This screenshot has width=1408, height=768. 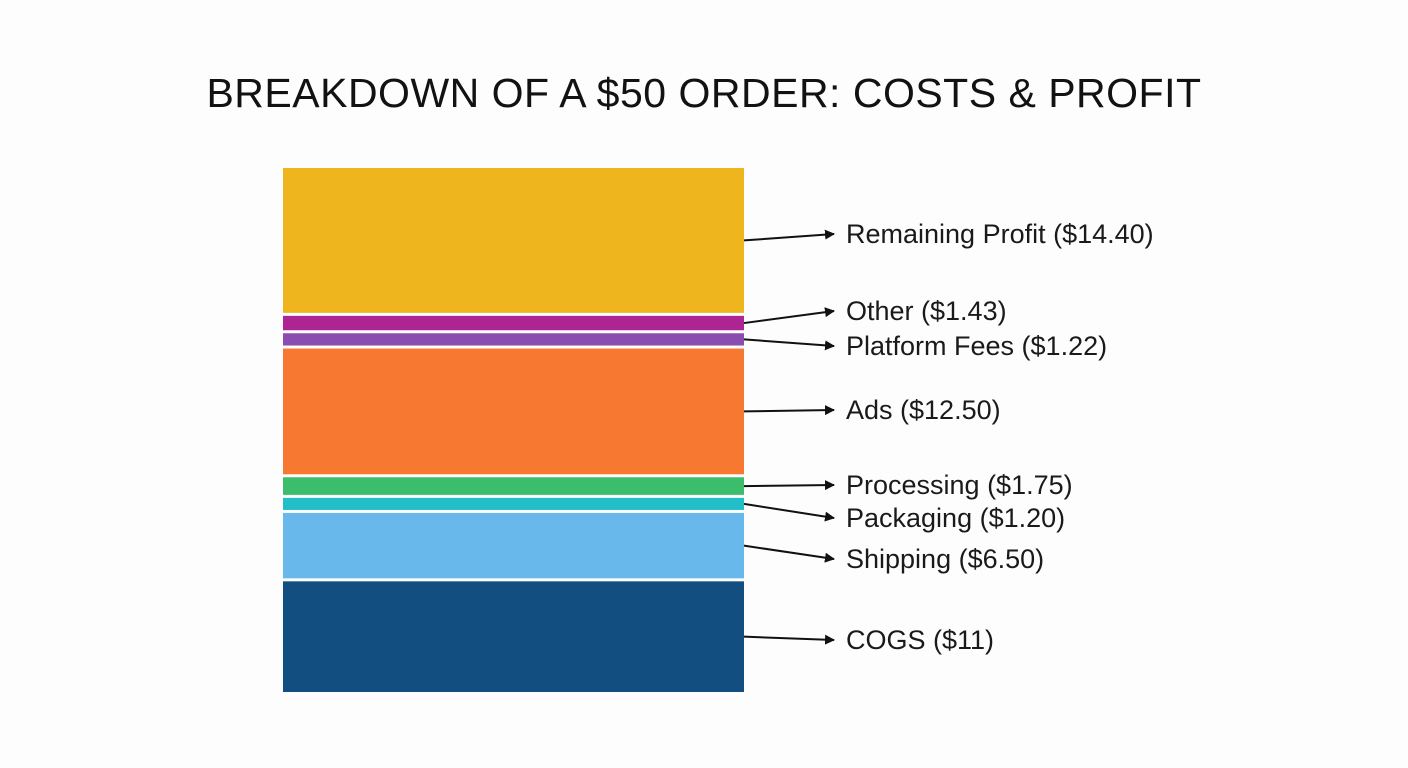 I want to click on arrow-cogs, so click(x=789, y=639).